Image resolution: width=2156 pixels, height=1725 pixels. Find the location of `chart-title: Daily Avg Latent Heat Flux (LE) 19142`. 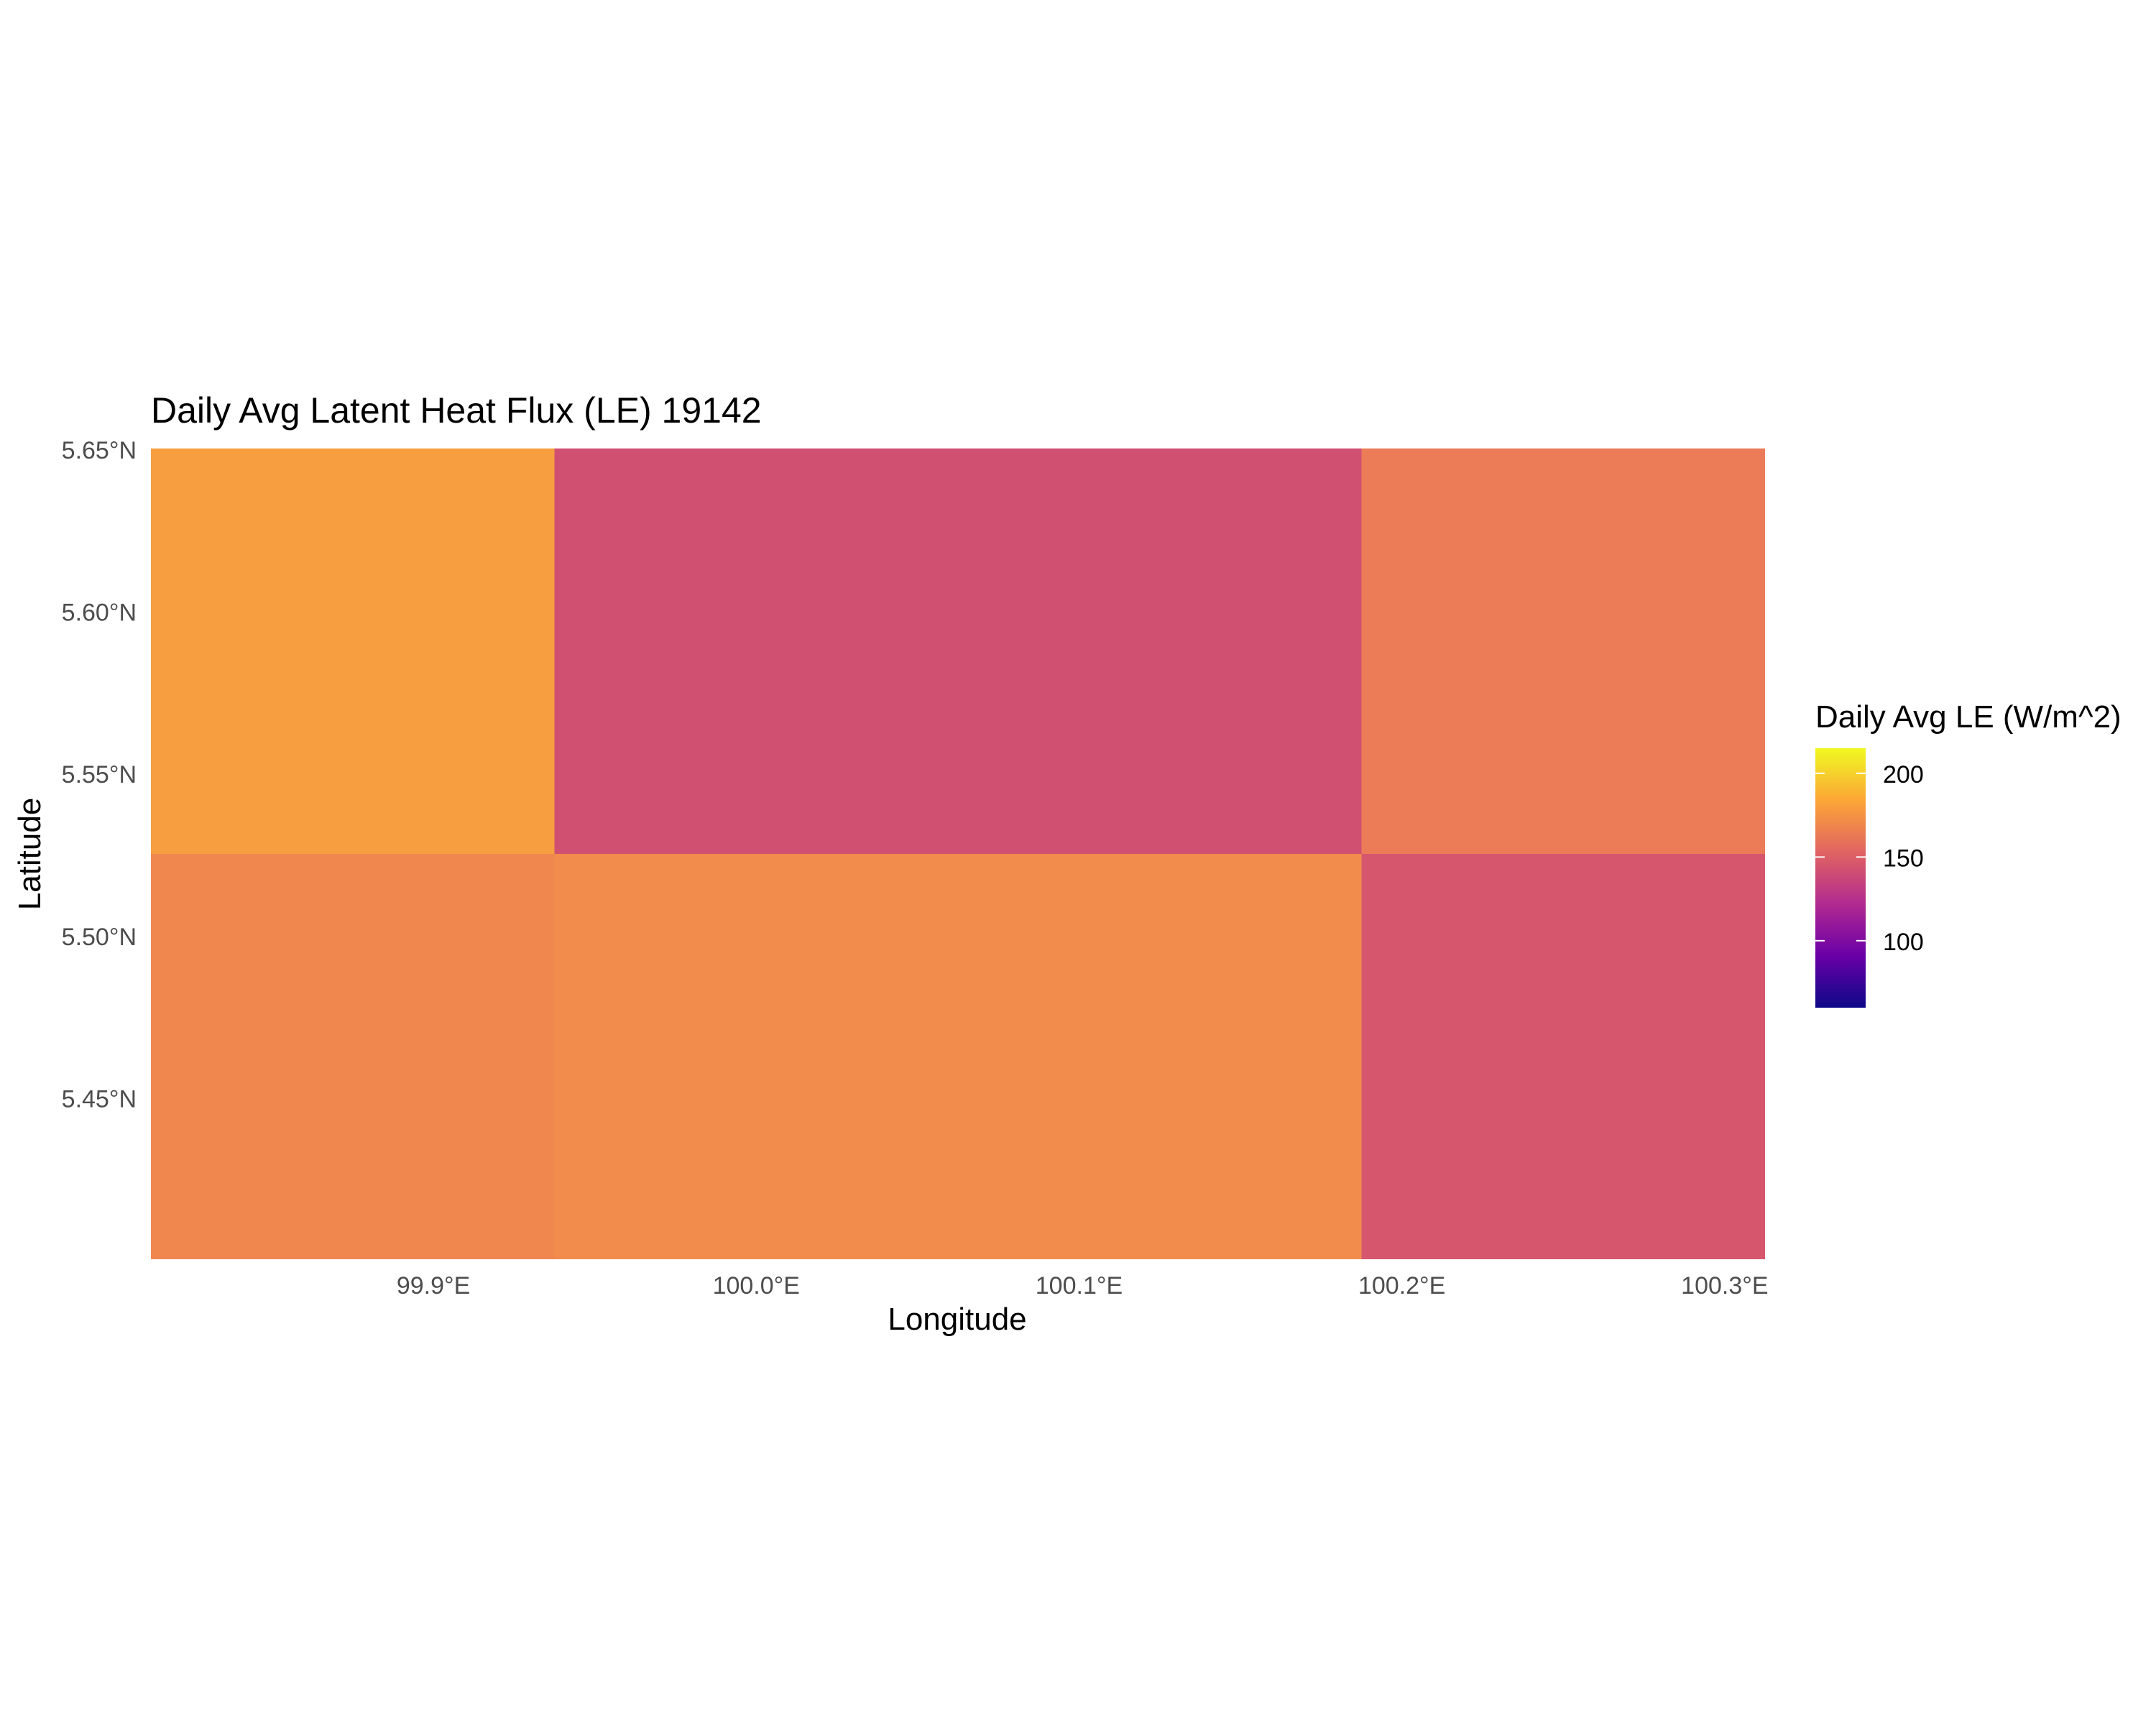

chart-title: Daily Avg Latent Heat Flux (LE) 19142 is located at coordinates (457, 410).